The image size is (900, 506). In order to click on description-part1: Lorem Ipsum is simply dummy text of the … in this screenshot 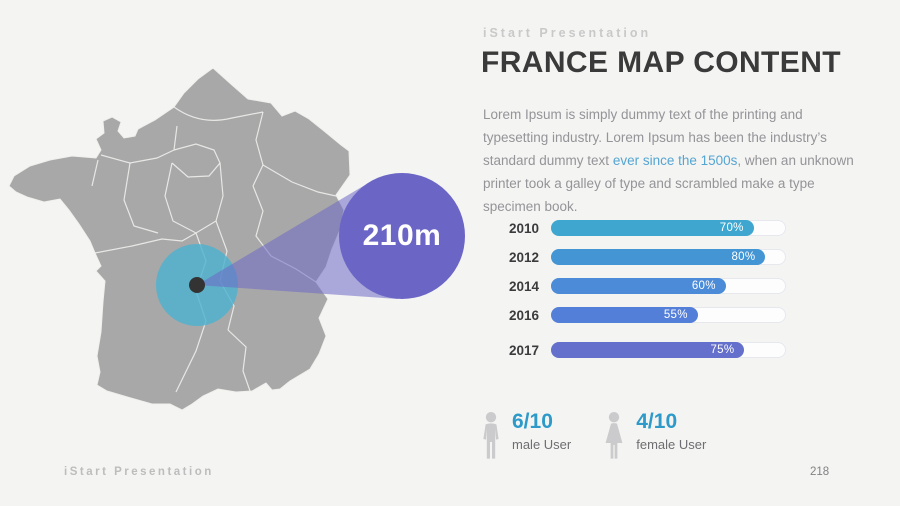, I will do `click(655, 137)`.